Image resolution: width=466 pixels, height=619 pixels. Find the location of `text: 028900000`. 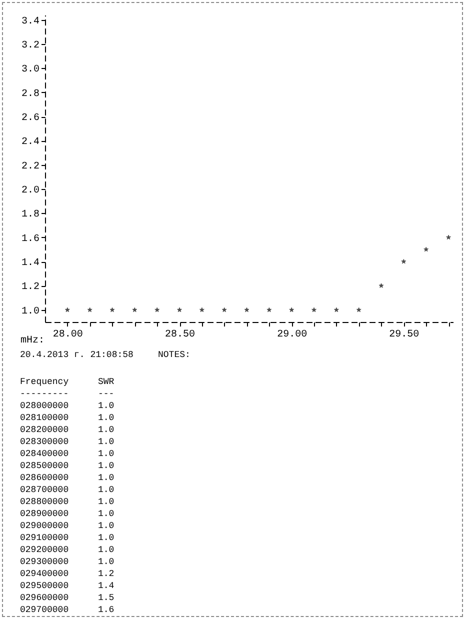

text: 028900000 is located at coordinates (44, 514).